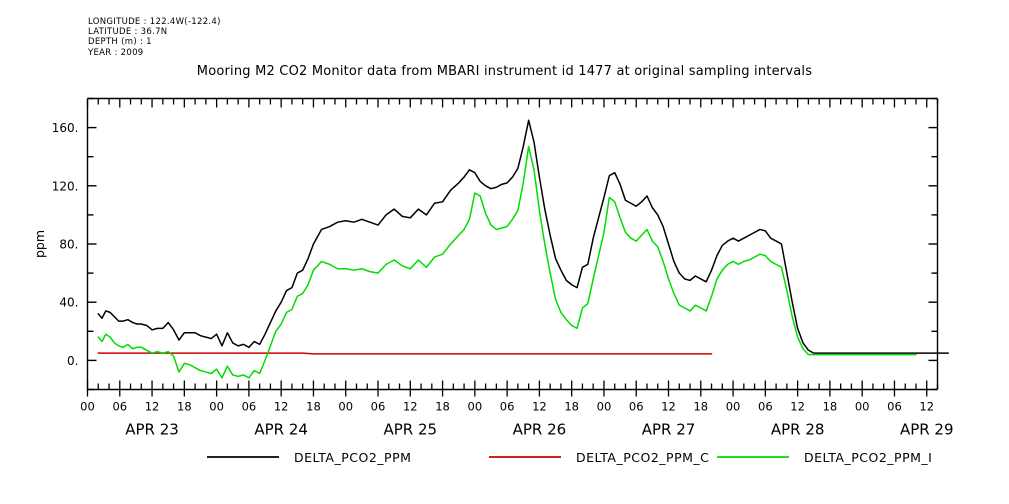 This screenshot has width=1009, height=504. I want to click on metadata-depth: DEPTH (m) : 1, so click(120, 42).